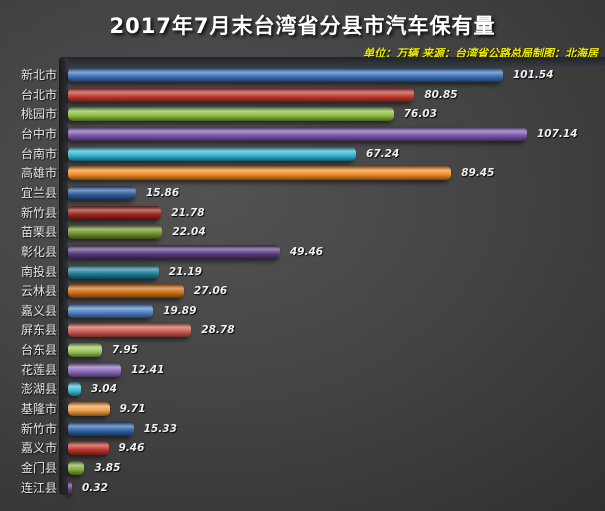 The image size is (605, 511). What do you see at coordinates (533, 75) in the screenshot?
I see `value-label: 101.54` at bounding box center [533, 75].